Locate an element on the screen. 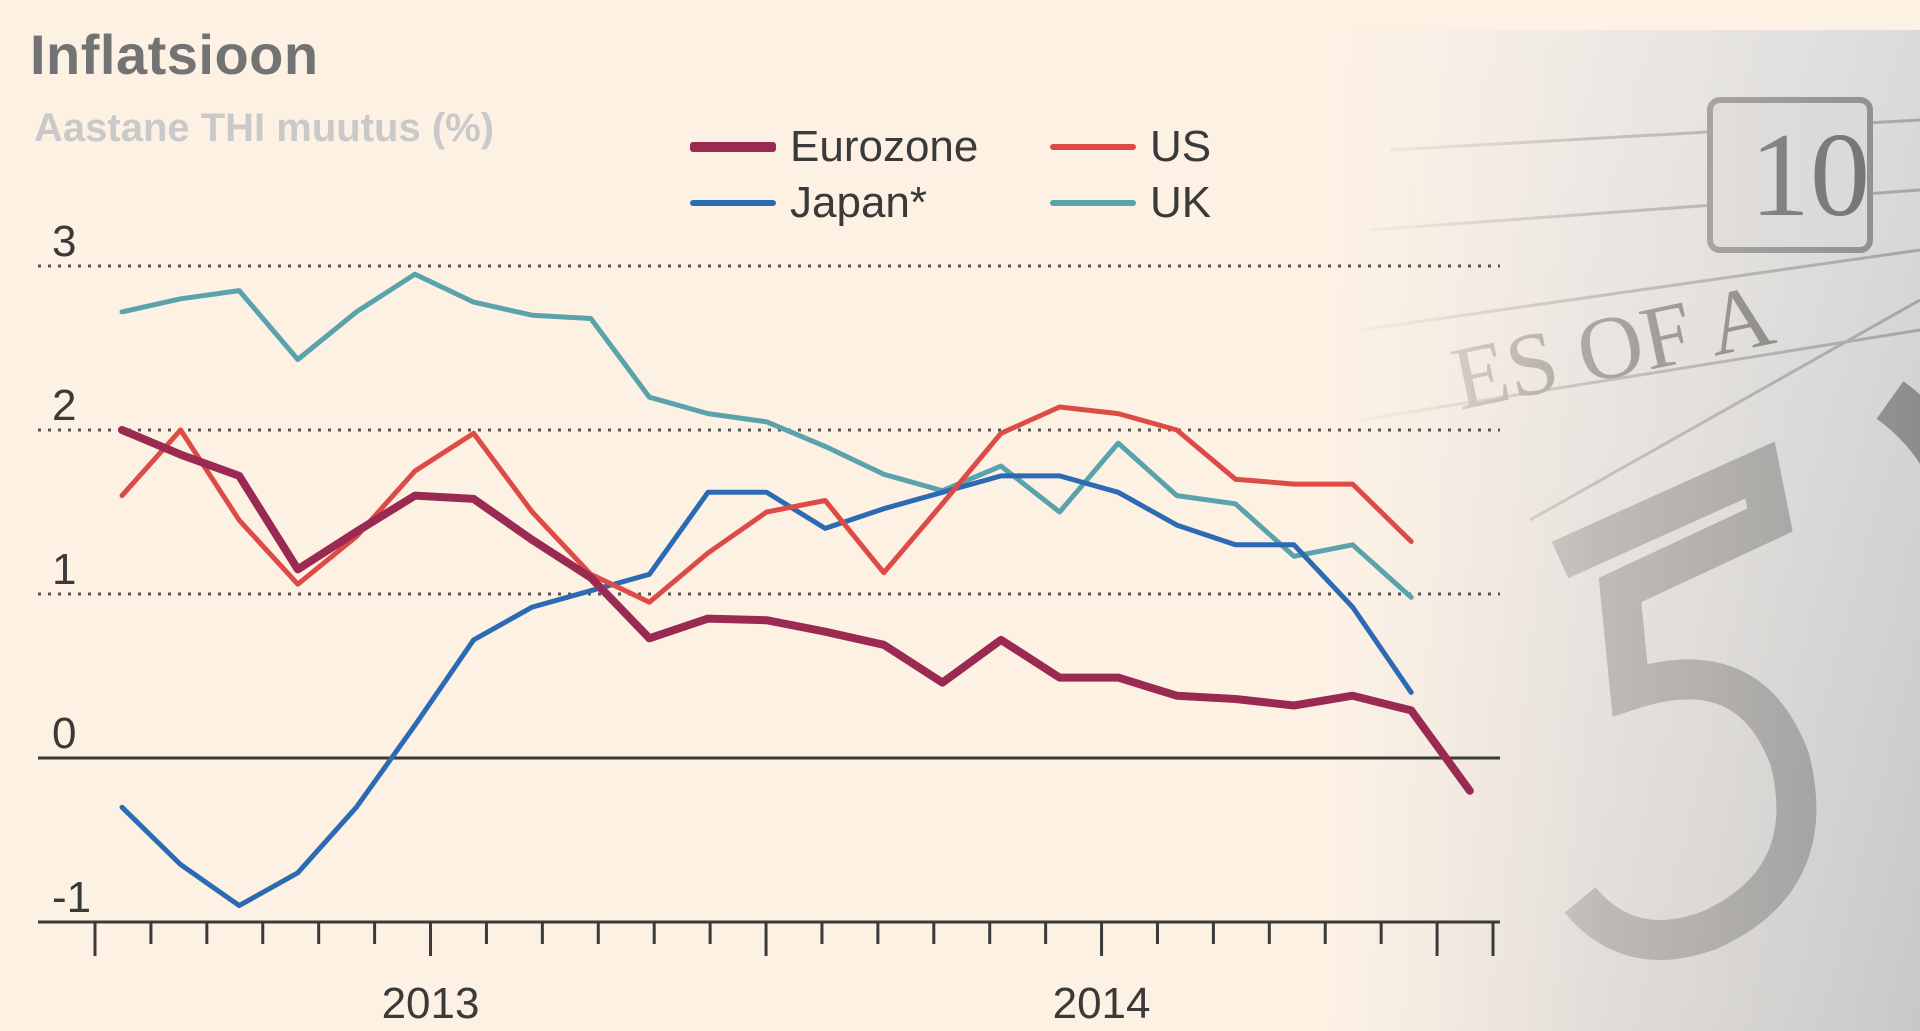 This screenshot has height=1031, width=1920. legend-label-us: US is located at coordinates (1181, 146).